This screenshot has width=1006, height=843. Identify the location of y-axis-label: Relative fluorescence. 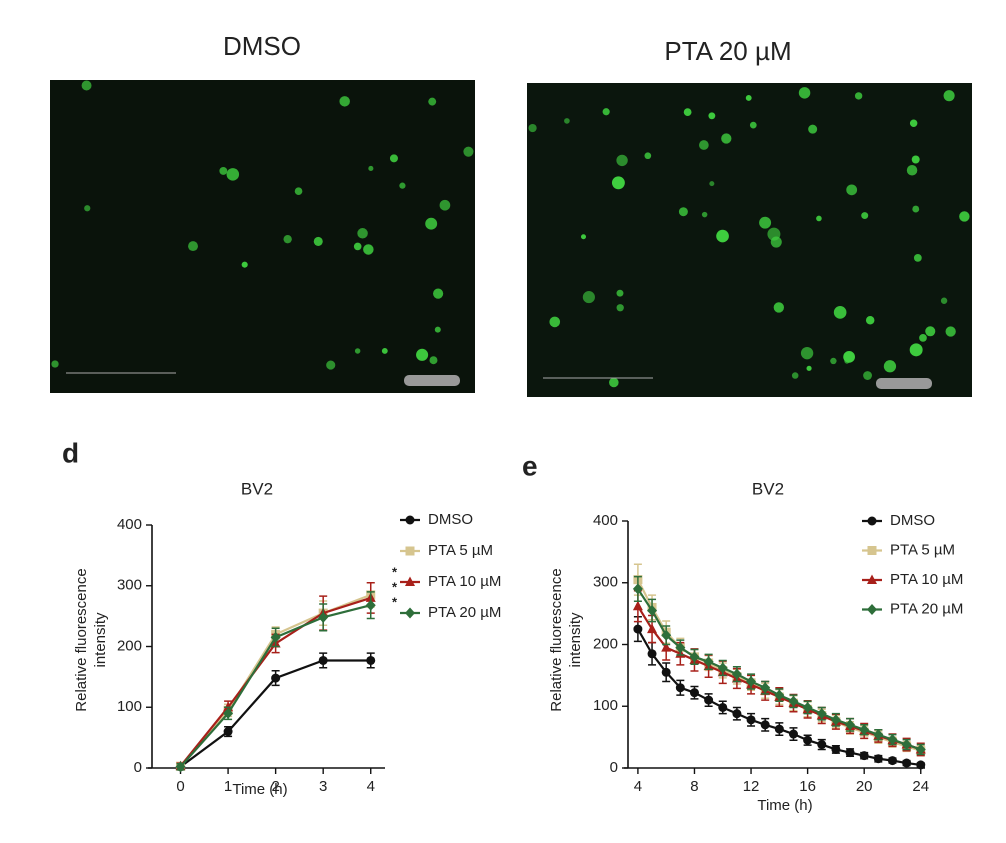
(556, 639).